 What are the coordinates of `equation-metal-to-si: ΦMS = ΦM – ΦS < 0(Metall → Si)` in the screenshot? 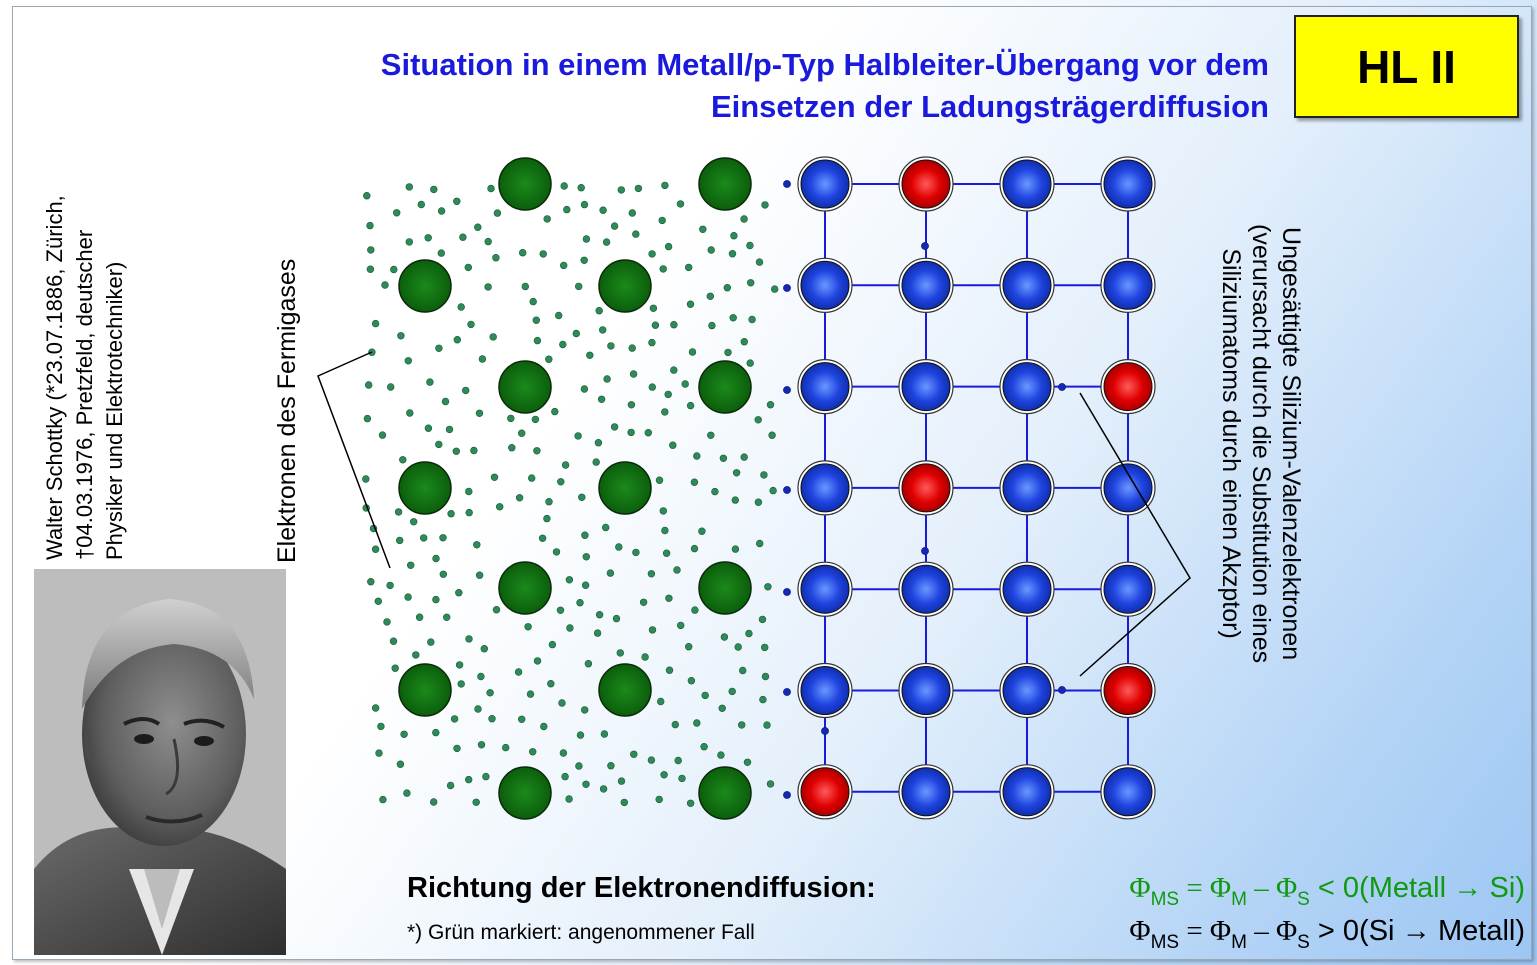 It's located at (1327, 891).